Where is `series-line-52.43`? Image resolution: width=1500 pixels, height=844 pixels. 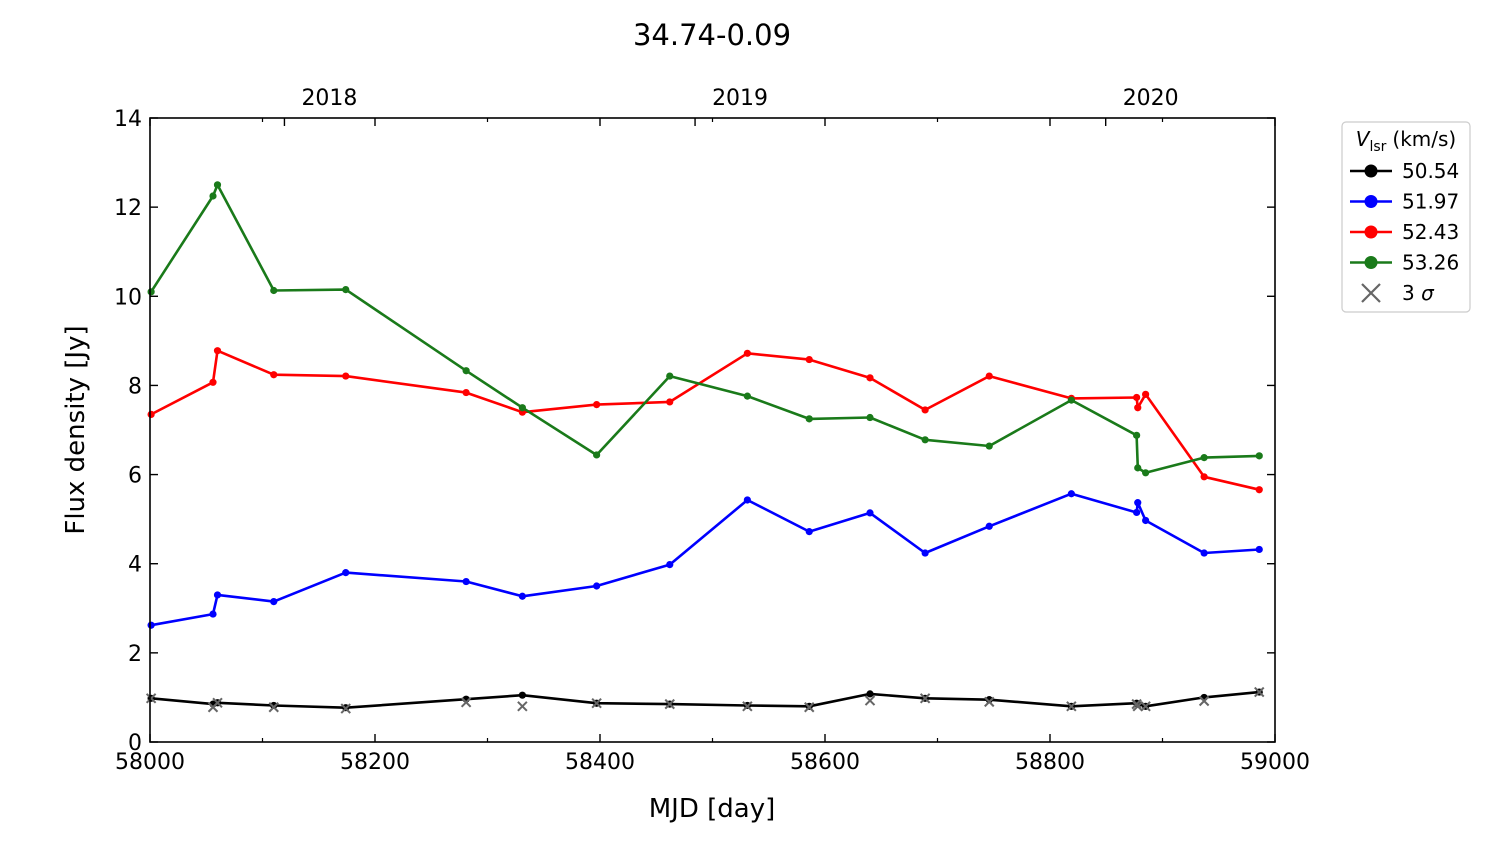
series-line-52.43 is located at coordinates (705, 420).